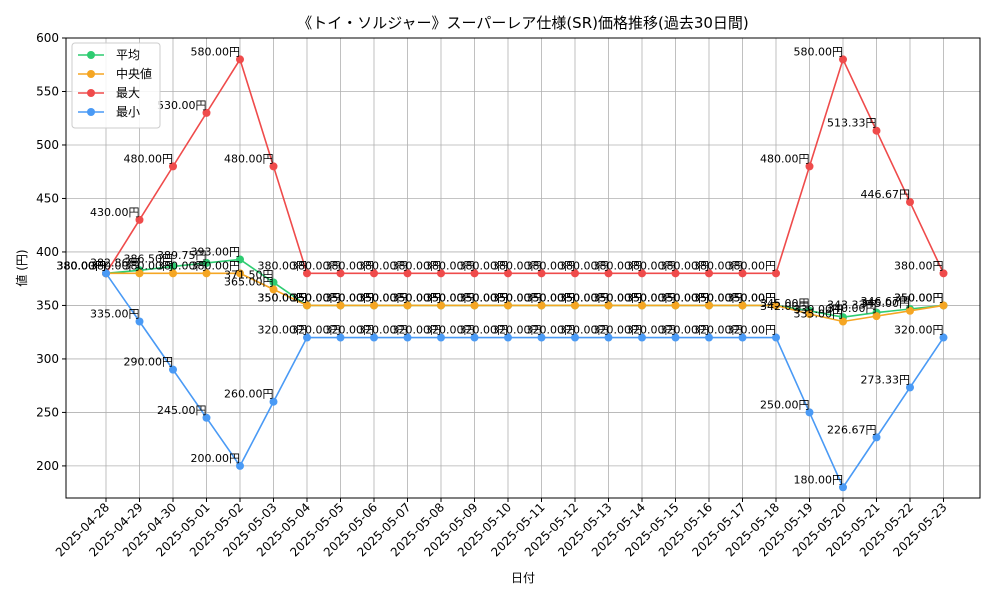  Describe the element at coordinates (249, 281) in the screenshot. I see `data-label: 365.00円` at that location.